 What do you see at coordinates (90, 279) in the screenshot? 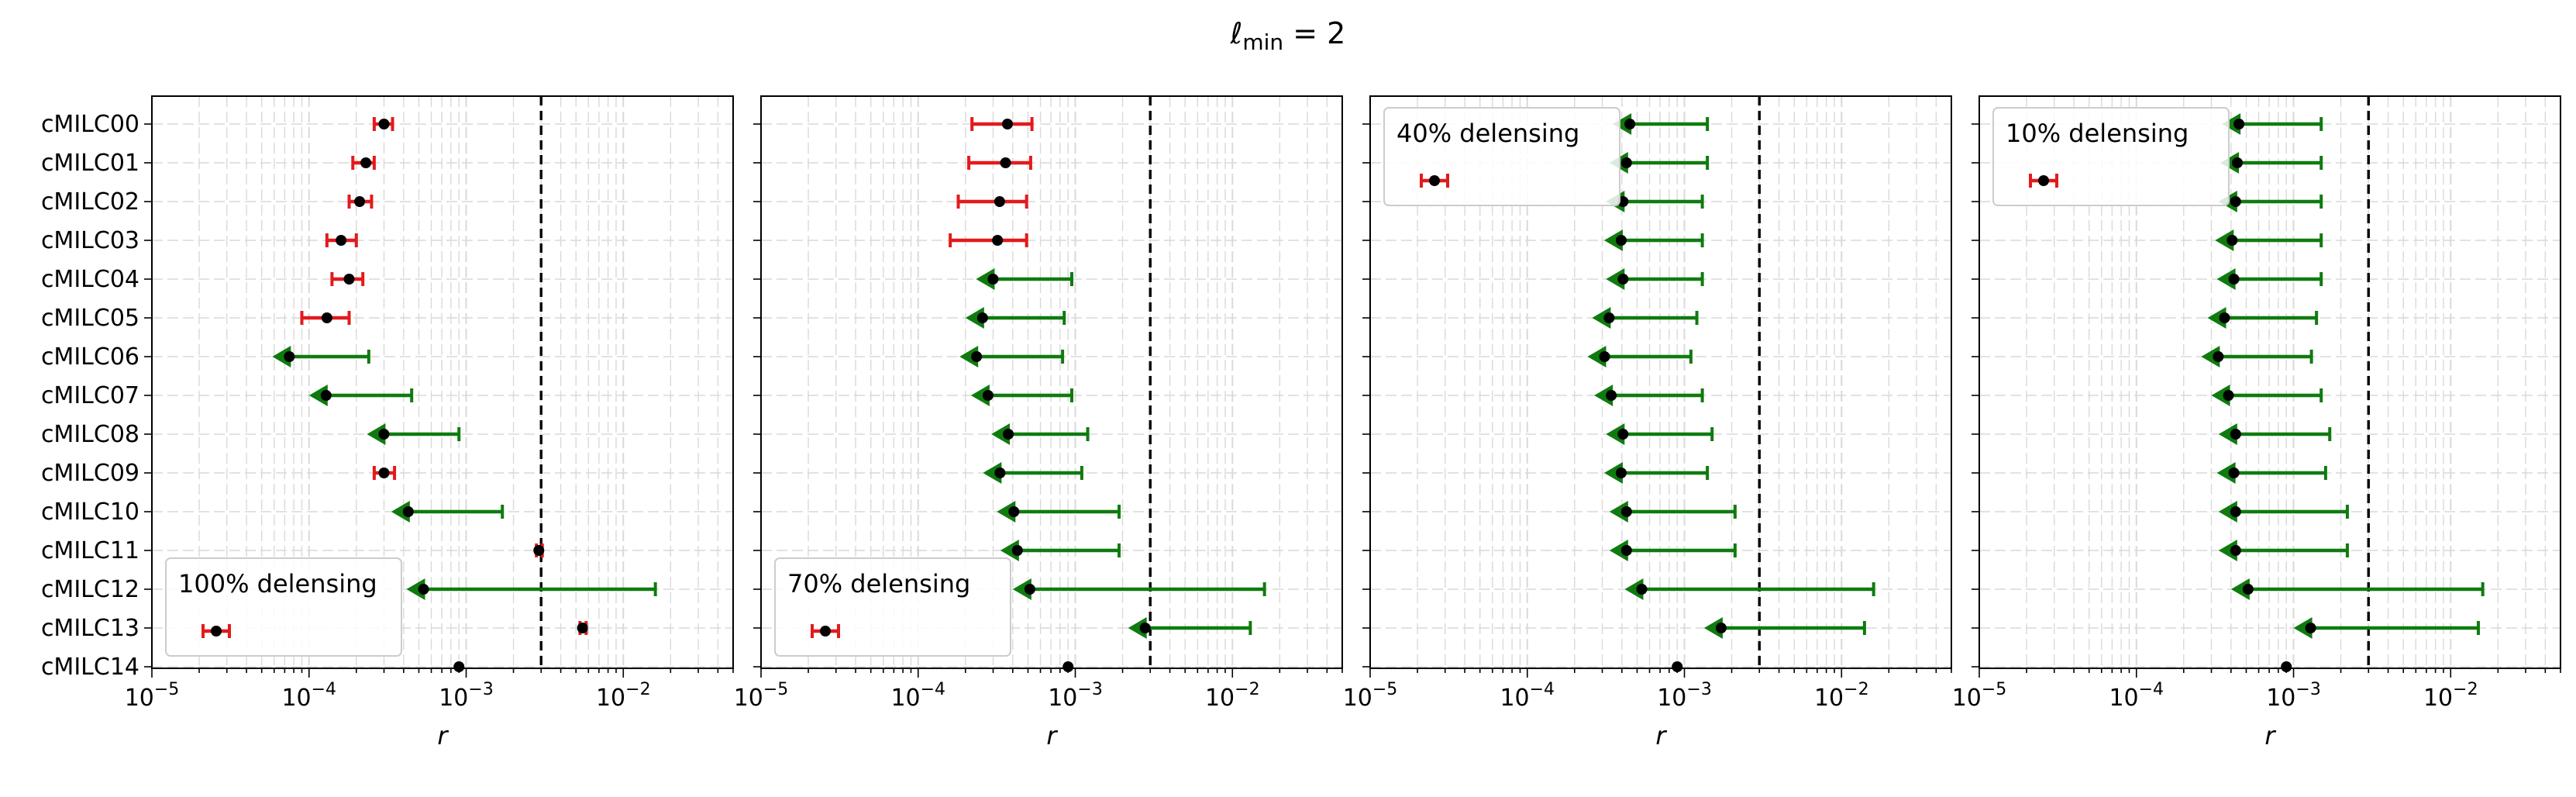
I see `y-tick-label: cMILC04` at bounding box center [90, 279].